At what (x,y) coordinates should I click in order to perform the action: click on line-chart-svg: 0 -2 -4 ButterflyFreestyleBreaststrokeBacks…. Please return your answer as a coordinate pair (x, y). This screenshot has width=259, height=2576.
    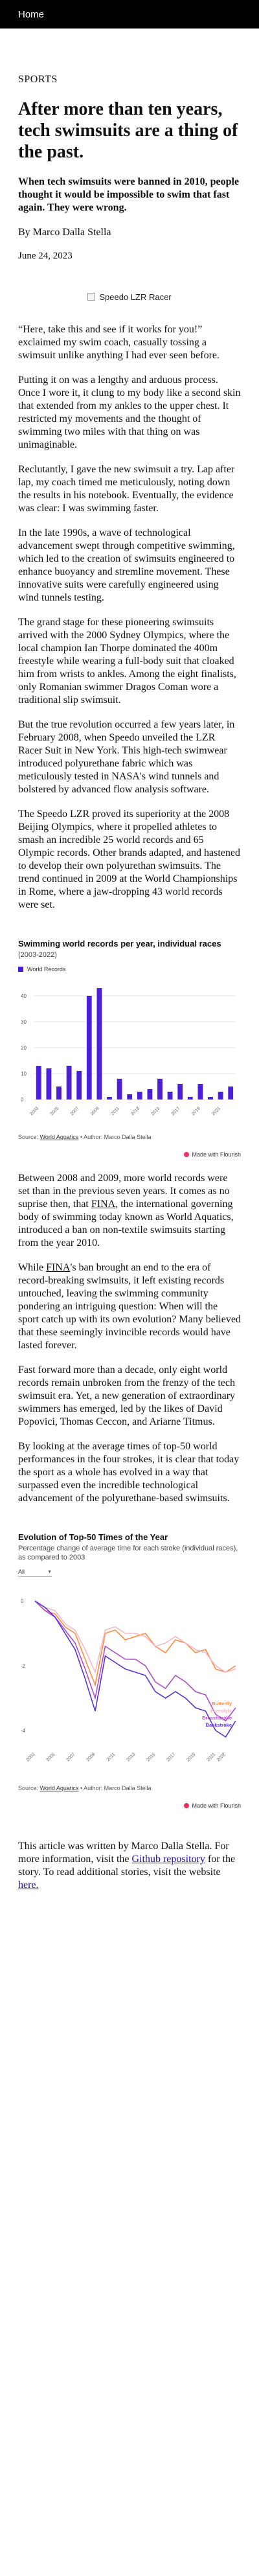
    Looking at the image, I should click on (128, 1680).